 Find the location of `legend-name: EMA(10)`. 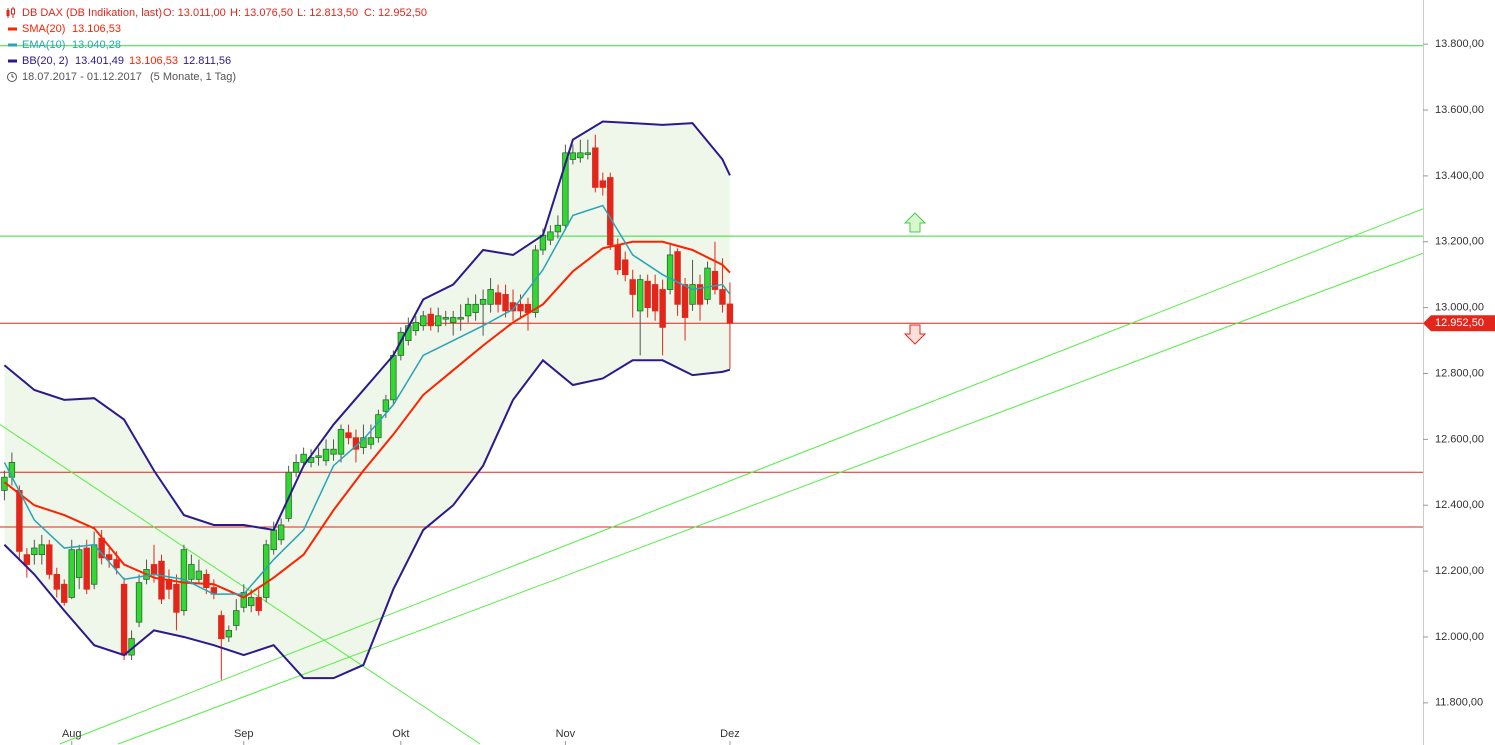

legend-name: EMA(10) is located at coordinates (43, 45).